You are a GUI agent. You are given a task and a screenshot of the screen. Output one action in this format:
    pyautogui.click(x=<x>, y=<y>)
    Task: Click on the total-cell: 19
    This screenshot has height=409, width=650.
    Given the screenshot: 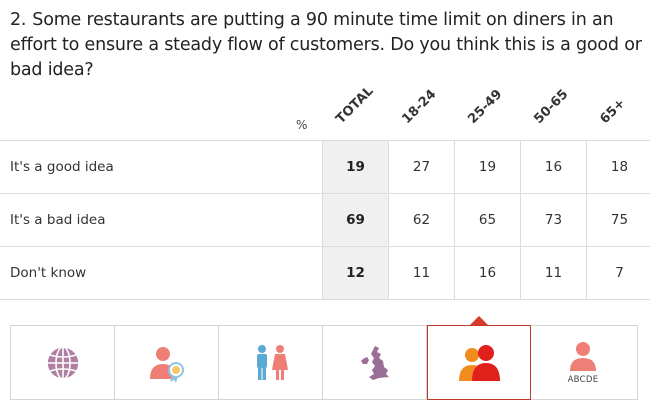 What is the action you would take?
    pyautogui.click(x=355, y=167)
    